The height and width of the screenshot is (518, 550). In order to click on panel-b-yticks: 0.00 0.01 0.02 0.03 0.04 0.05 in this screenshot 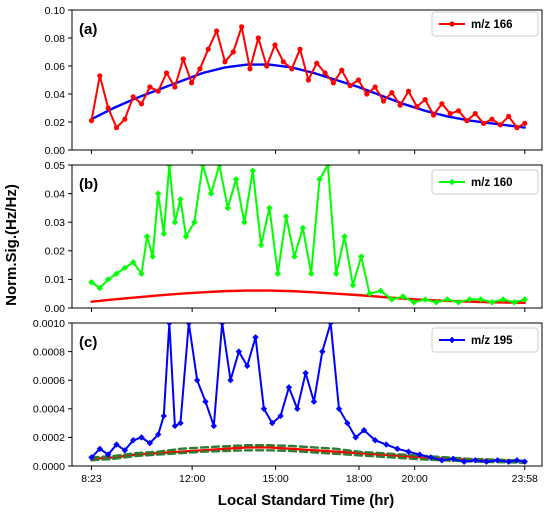, I will do `click(58, 237)`.